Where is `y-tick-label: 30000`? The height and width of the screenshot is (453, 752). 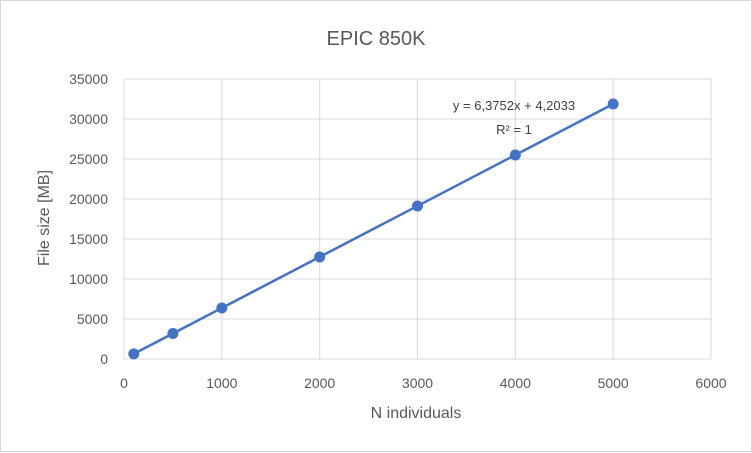 y-tick-label: 30000 is located at coordinates (88, 119).